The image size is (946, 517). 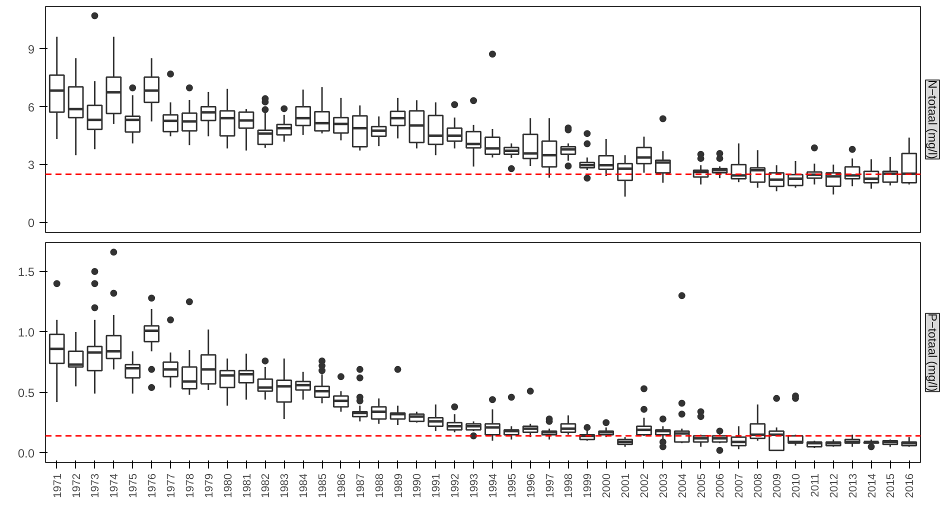 I want to click on y-tick-label: 1.0, so click(x=26, y=332).